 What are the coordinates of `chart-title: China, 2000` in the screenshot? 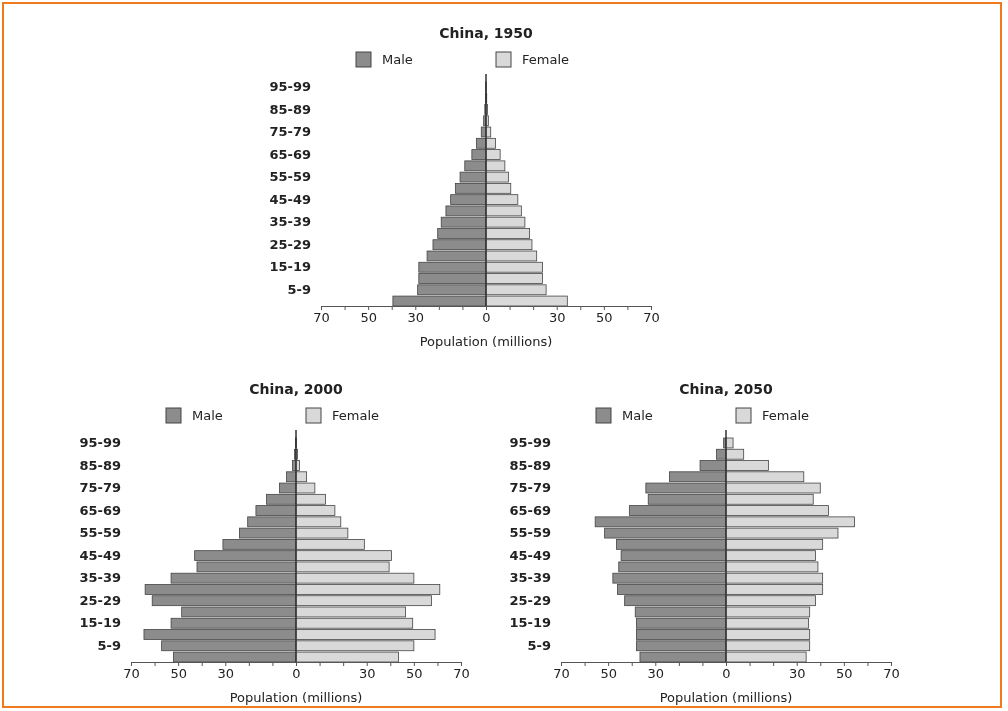 It's located at (296, 389).